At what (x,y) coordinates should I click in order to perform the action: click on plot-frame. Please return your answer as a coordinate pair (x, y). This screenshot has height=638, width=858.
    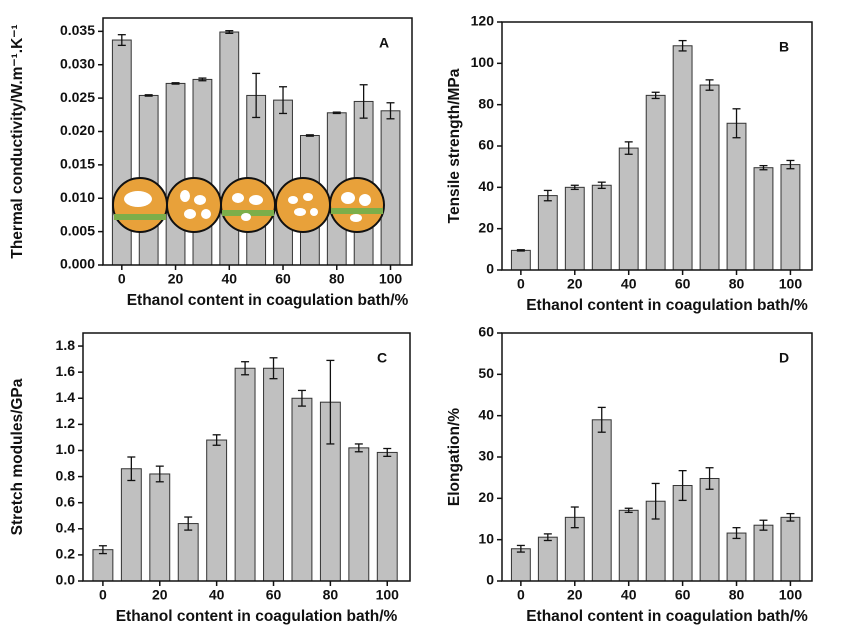
    Looking at the image, I should click on (257, 141).